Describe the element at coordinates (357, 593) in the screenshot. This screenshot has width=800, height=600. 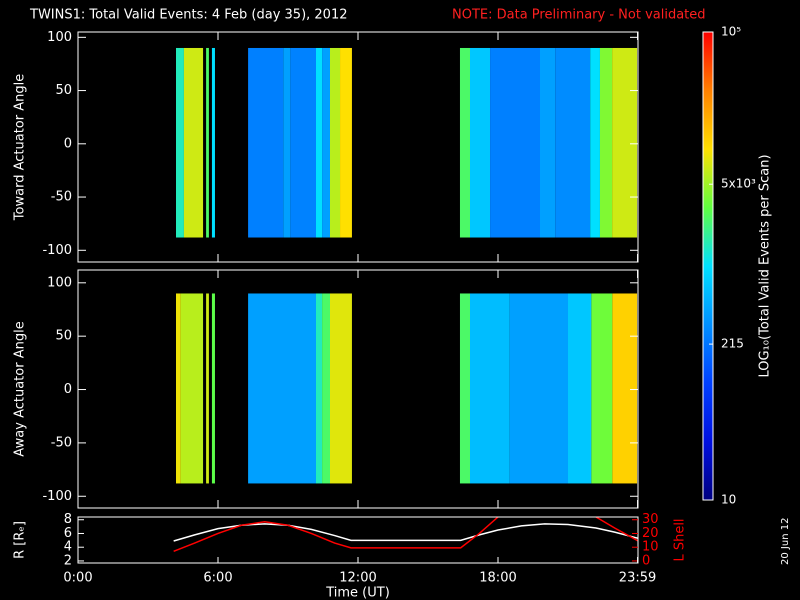
I see `x-axis-label: Time (UT)` at that location.